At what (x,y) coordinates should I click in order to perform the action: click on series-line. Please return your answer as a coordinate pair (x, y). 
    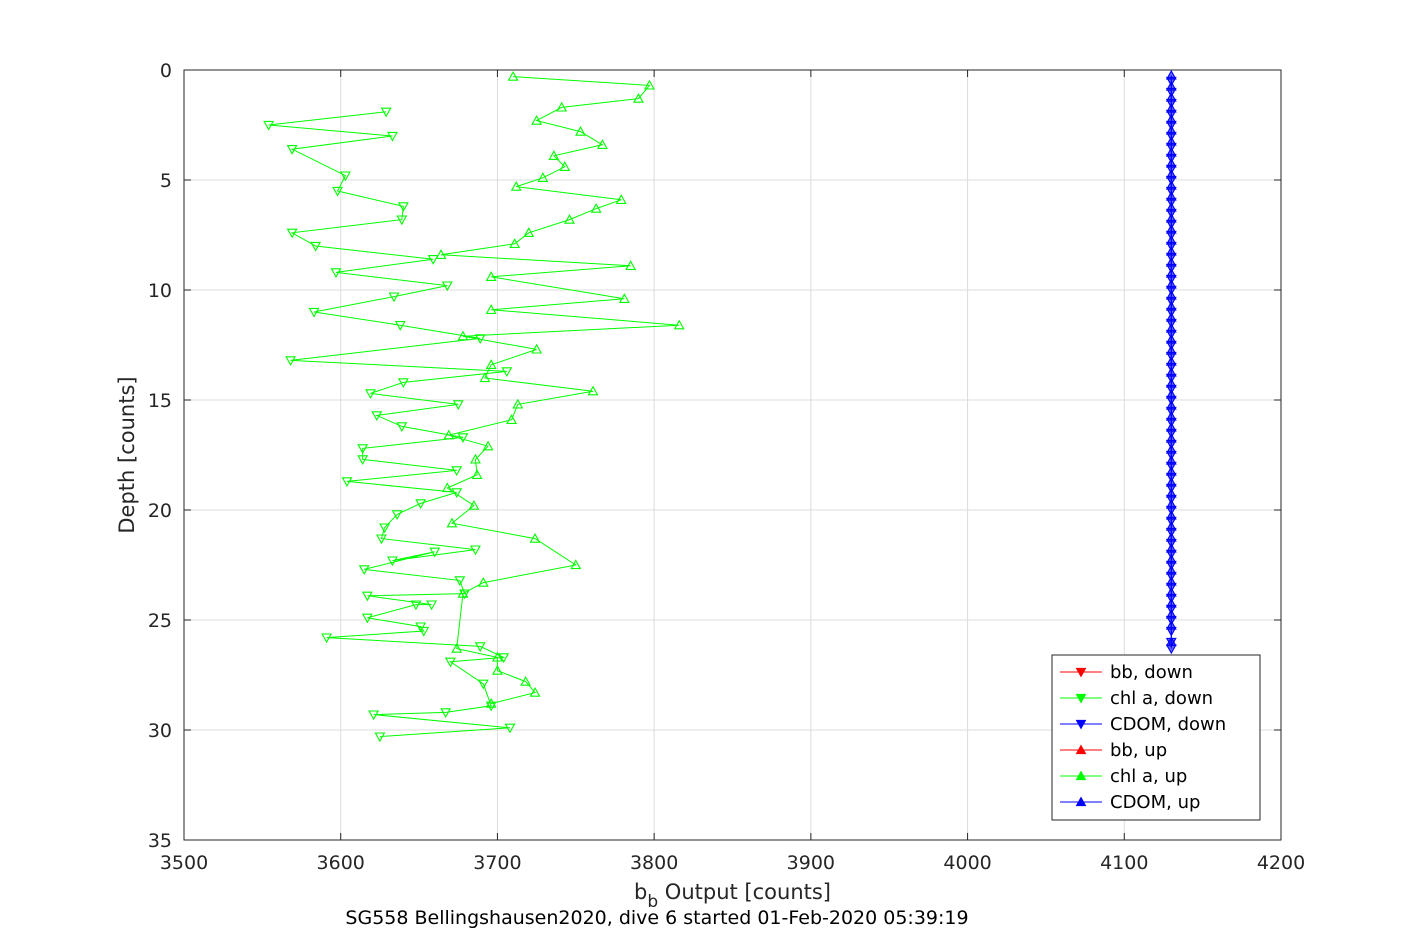
    Looking at the image, I should click on (560, 390).